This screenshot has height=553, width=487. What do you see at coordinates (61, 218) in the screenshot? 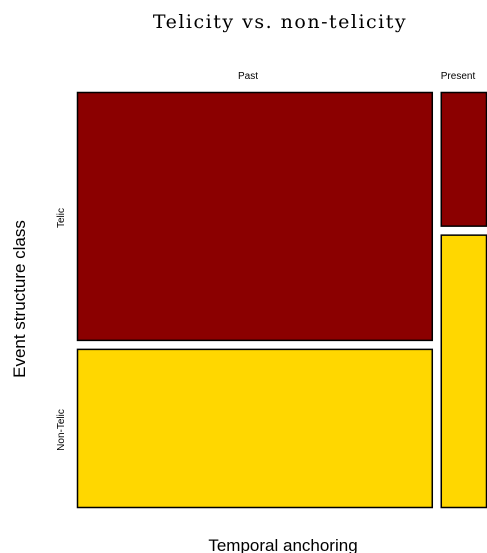
I see `row-label-telic: Telic` at bounding box center [61, 218].